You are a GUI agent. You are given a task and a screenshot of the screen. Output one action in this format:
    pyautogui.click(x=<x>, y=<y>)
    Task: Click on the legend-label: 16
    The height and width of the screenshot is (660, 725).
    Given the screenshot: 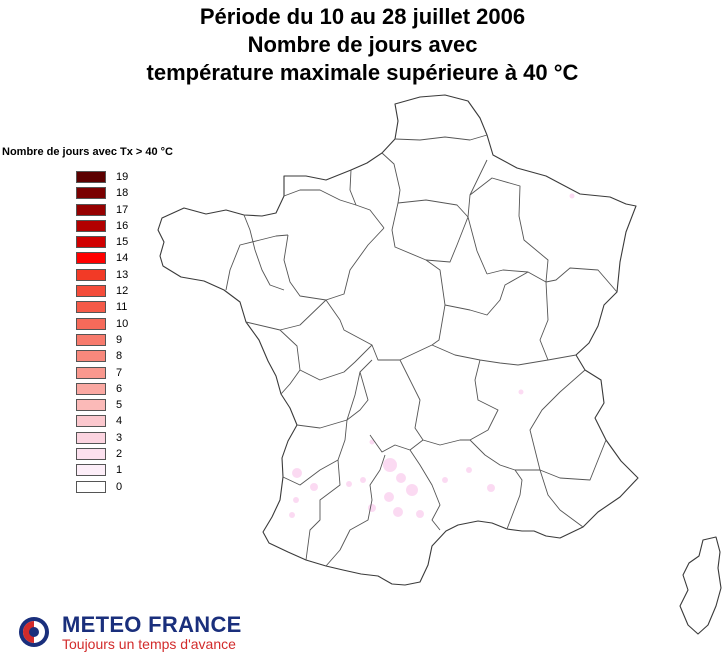 What is the action you would take?
    pyautogui.click(x=122, y=225)
    